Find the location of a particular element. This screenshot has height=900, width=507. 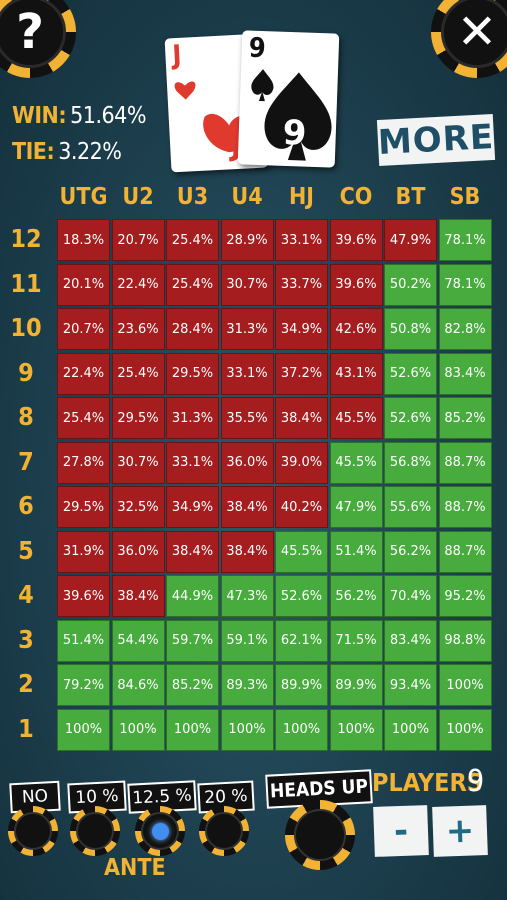

equity-cell: 59.7% is located at coordinates (192, 640).